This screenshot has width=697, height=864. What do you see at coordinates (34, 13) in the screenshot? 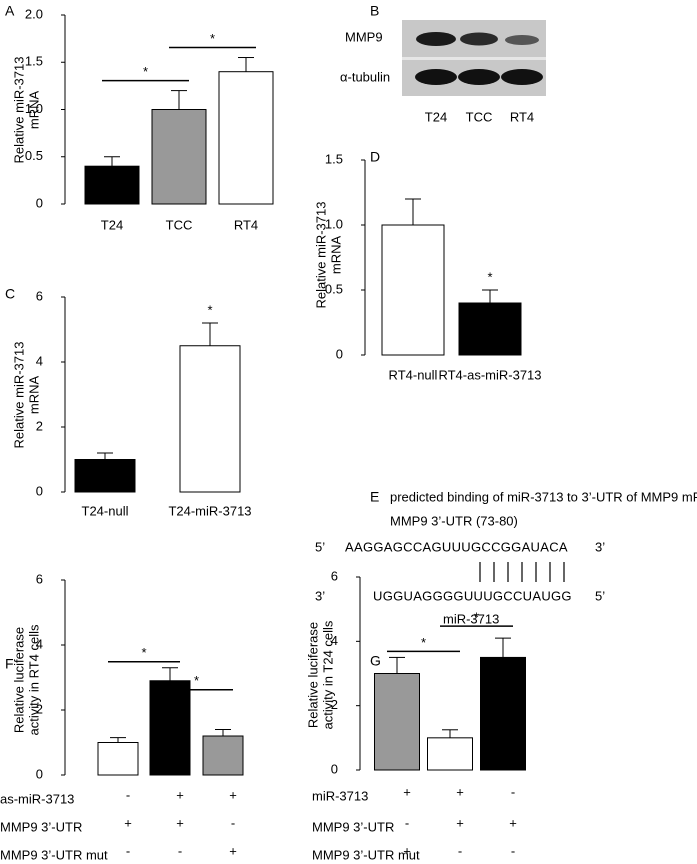
I see `y-tick-label: 2.0` at bounding box center [34, 13].